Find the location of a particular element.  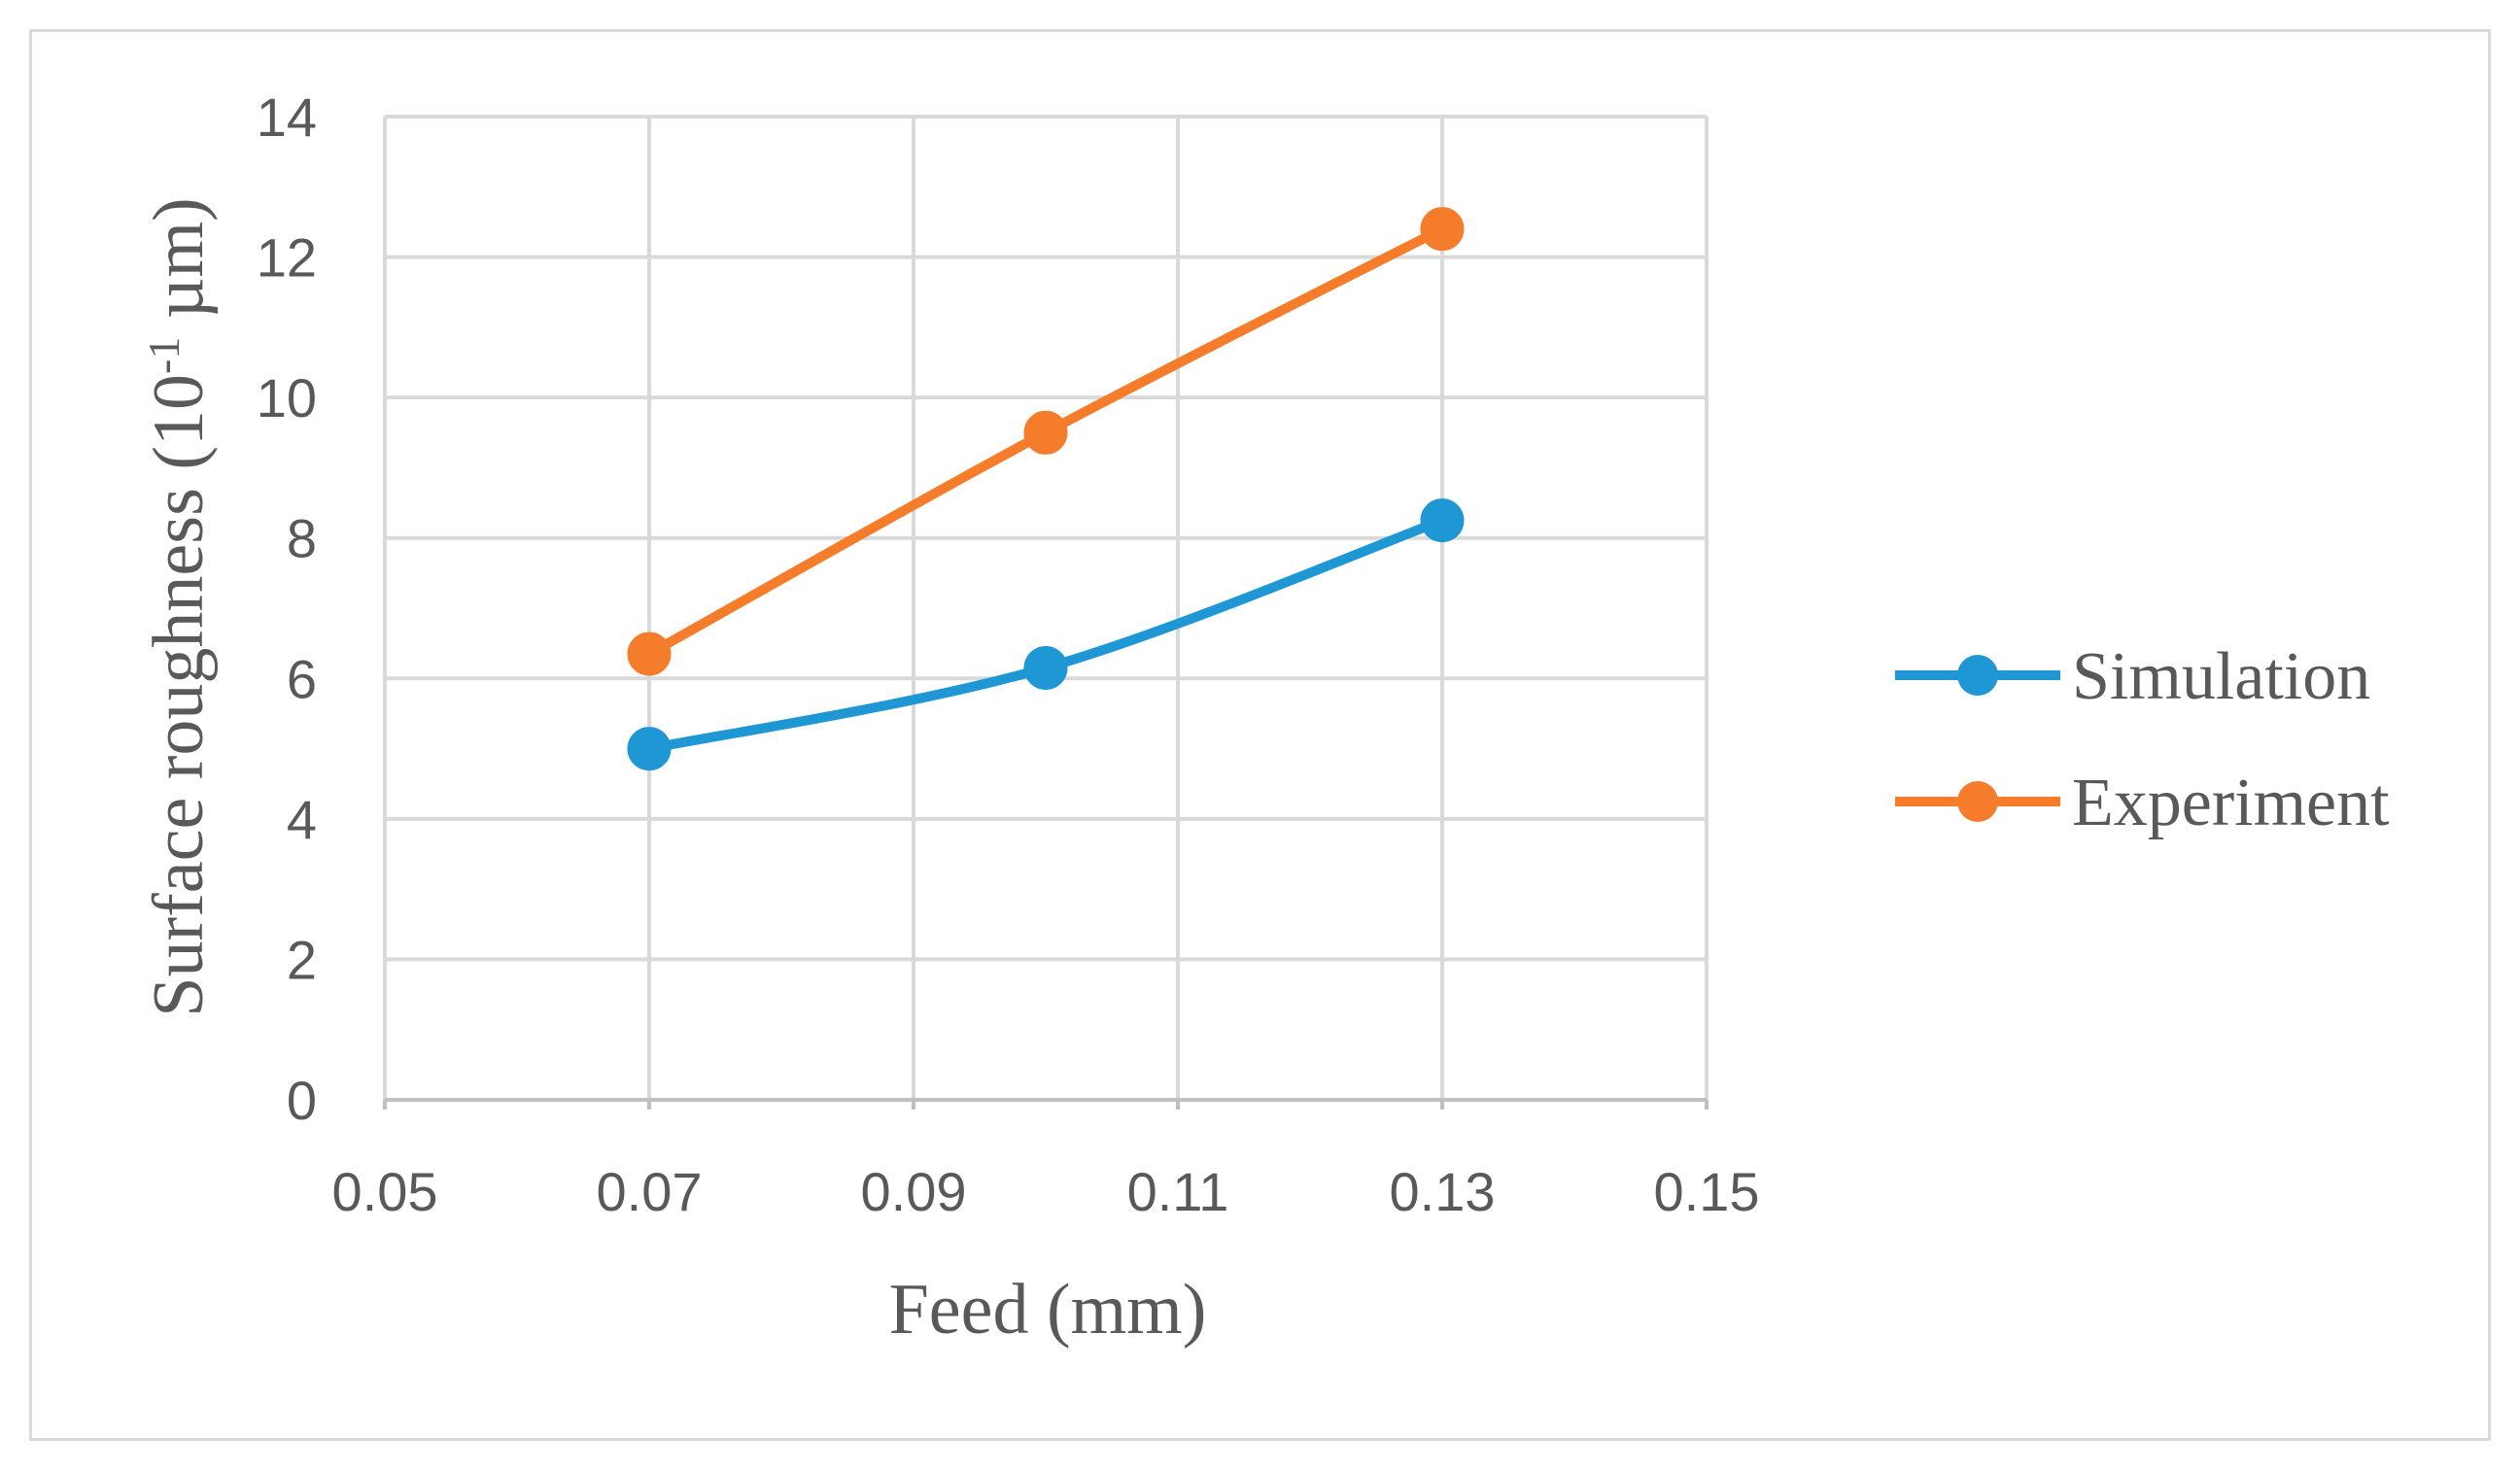

axes is located at coordinates (1046, 1104).